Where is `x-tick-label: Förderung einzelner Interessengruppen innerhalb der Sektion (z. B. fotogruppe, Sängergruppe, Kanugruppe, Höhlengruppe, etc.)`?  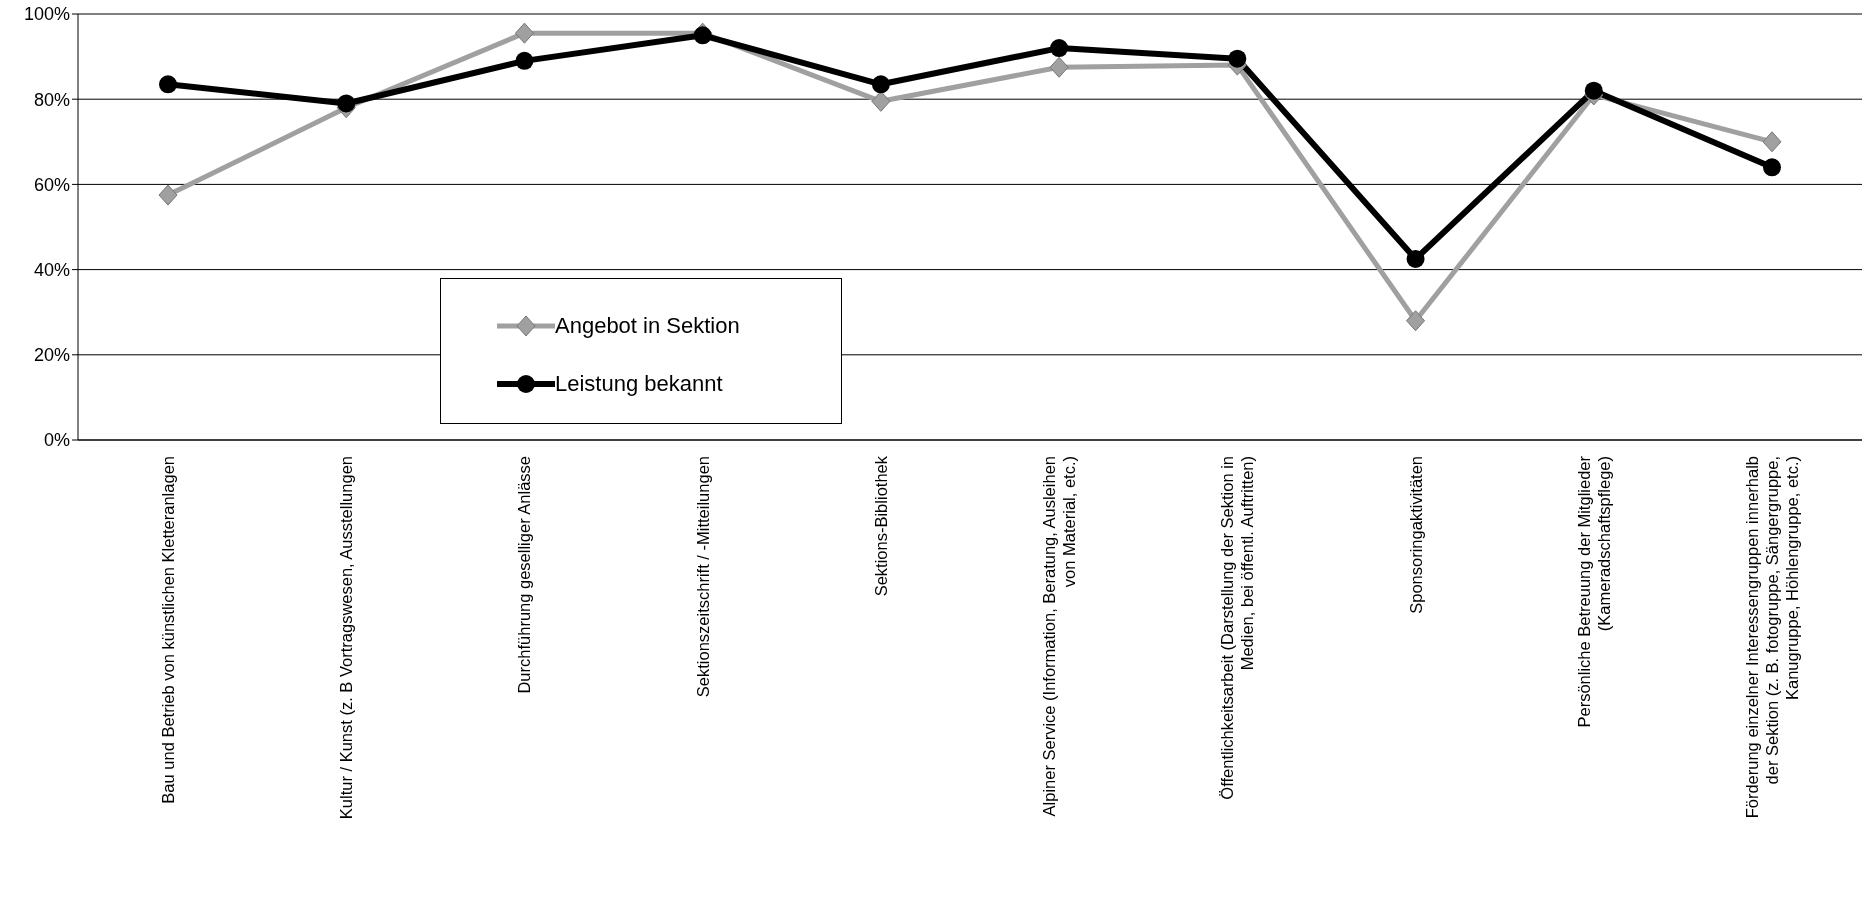 x-tick-label: Förderung einzelner Interessengruppen innerhalb der Sektion (z. B. fotogruppe, Sängergruppe, Kanugruppe, Höhlengruppe, etc.) is located at coordinates (1772, 637).